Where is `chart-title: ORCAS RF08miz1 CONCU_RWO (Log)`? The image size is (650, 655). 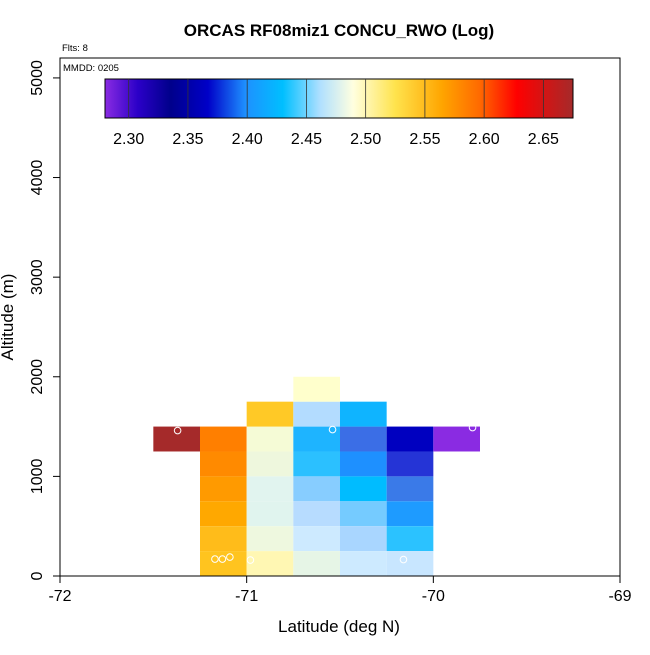
chart-title: ORCAS RF08miz1 CONCU_RWO (Log) is located at coordinates (339, 30).